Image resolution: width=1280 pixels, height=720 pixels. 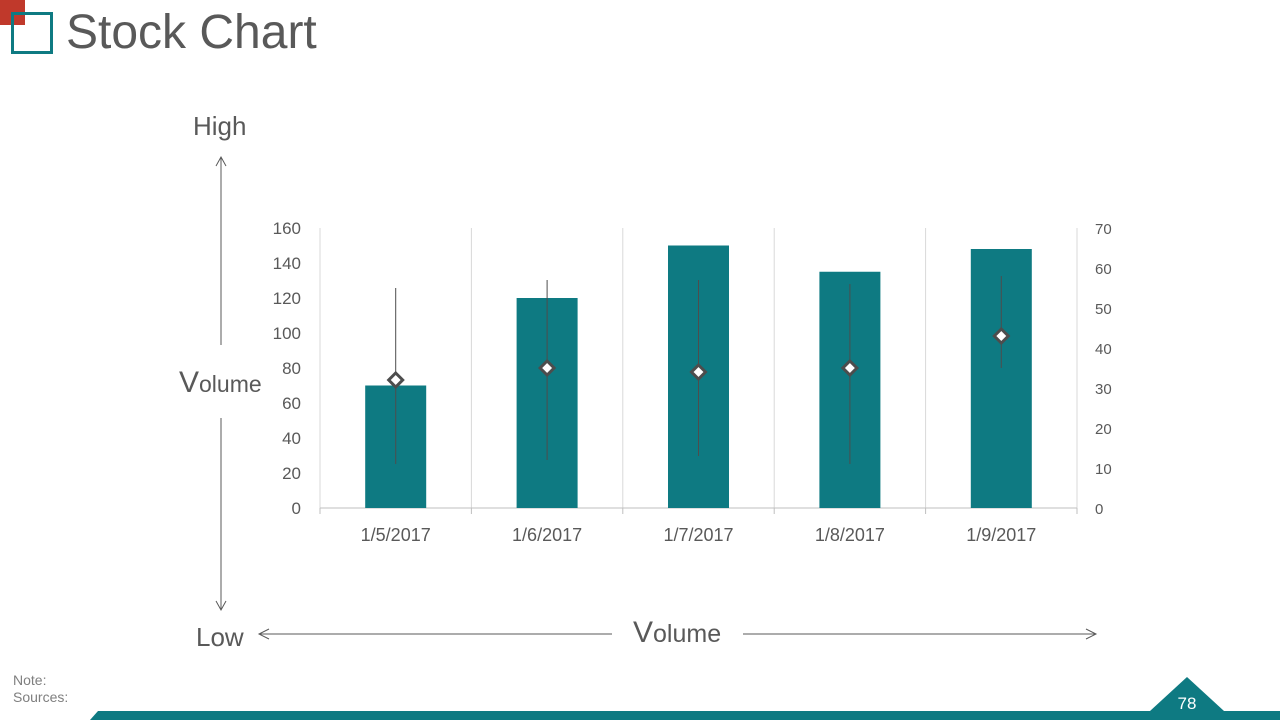 I want to click on left-arrow-head, so click(x=263, y=634).